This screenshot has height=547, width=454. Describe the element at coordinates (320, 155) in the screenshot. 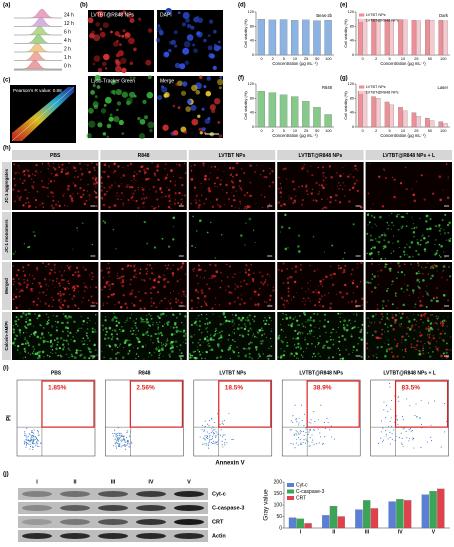

I see `column-header-bg` at that location.